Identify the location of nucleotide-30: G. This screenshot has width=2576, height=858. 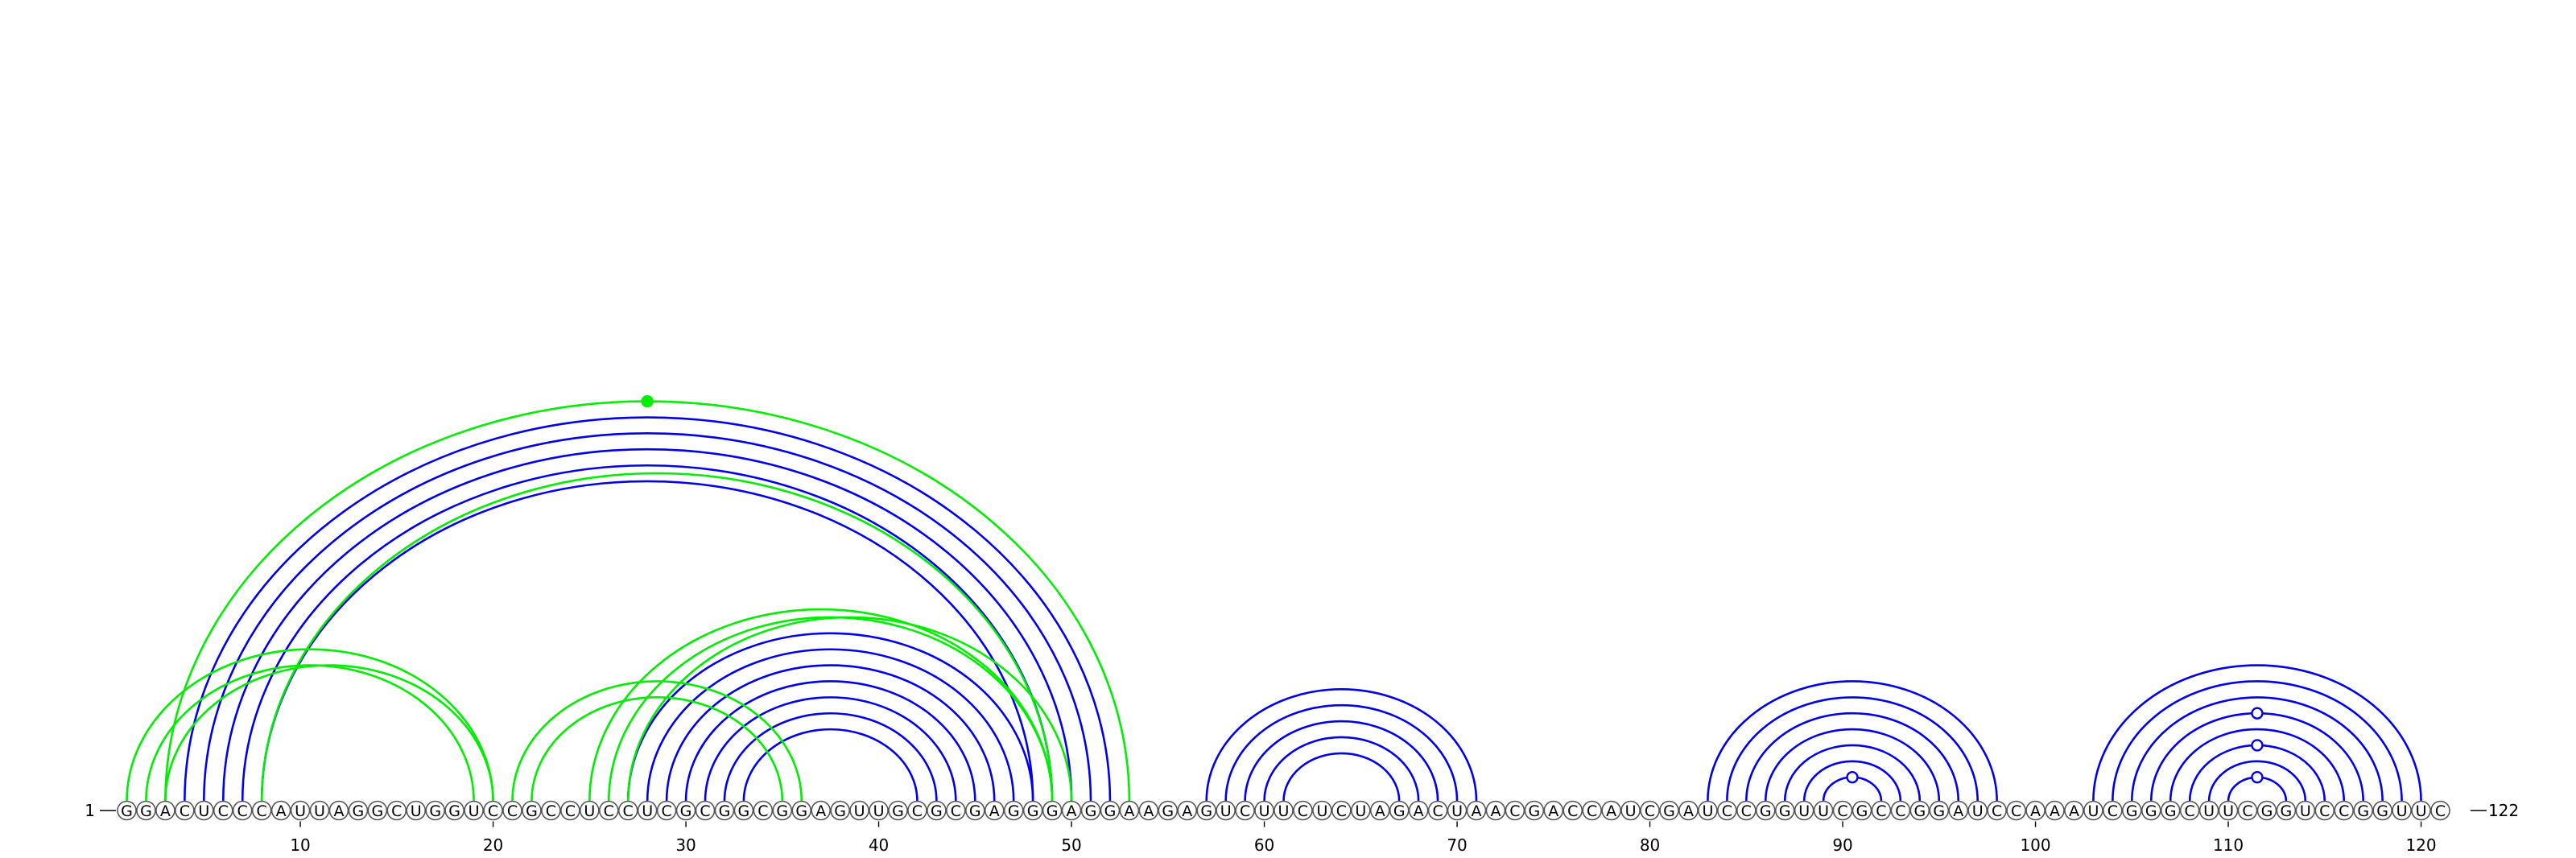
(685, 811).